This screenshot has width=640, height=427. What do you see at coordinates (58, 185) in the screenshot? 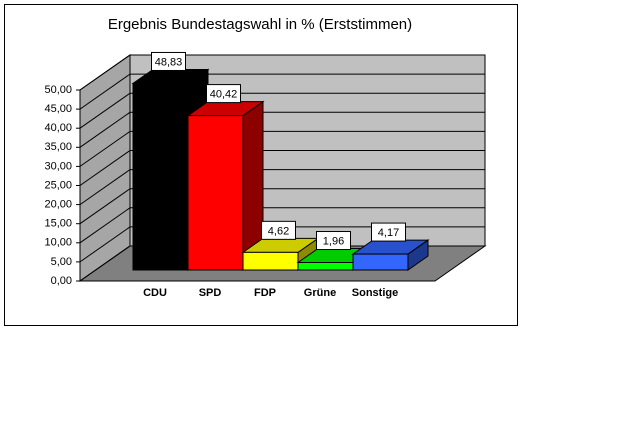
I see `y-tick-label: 25,00` at bounding box center [58, 185].